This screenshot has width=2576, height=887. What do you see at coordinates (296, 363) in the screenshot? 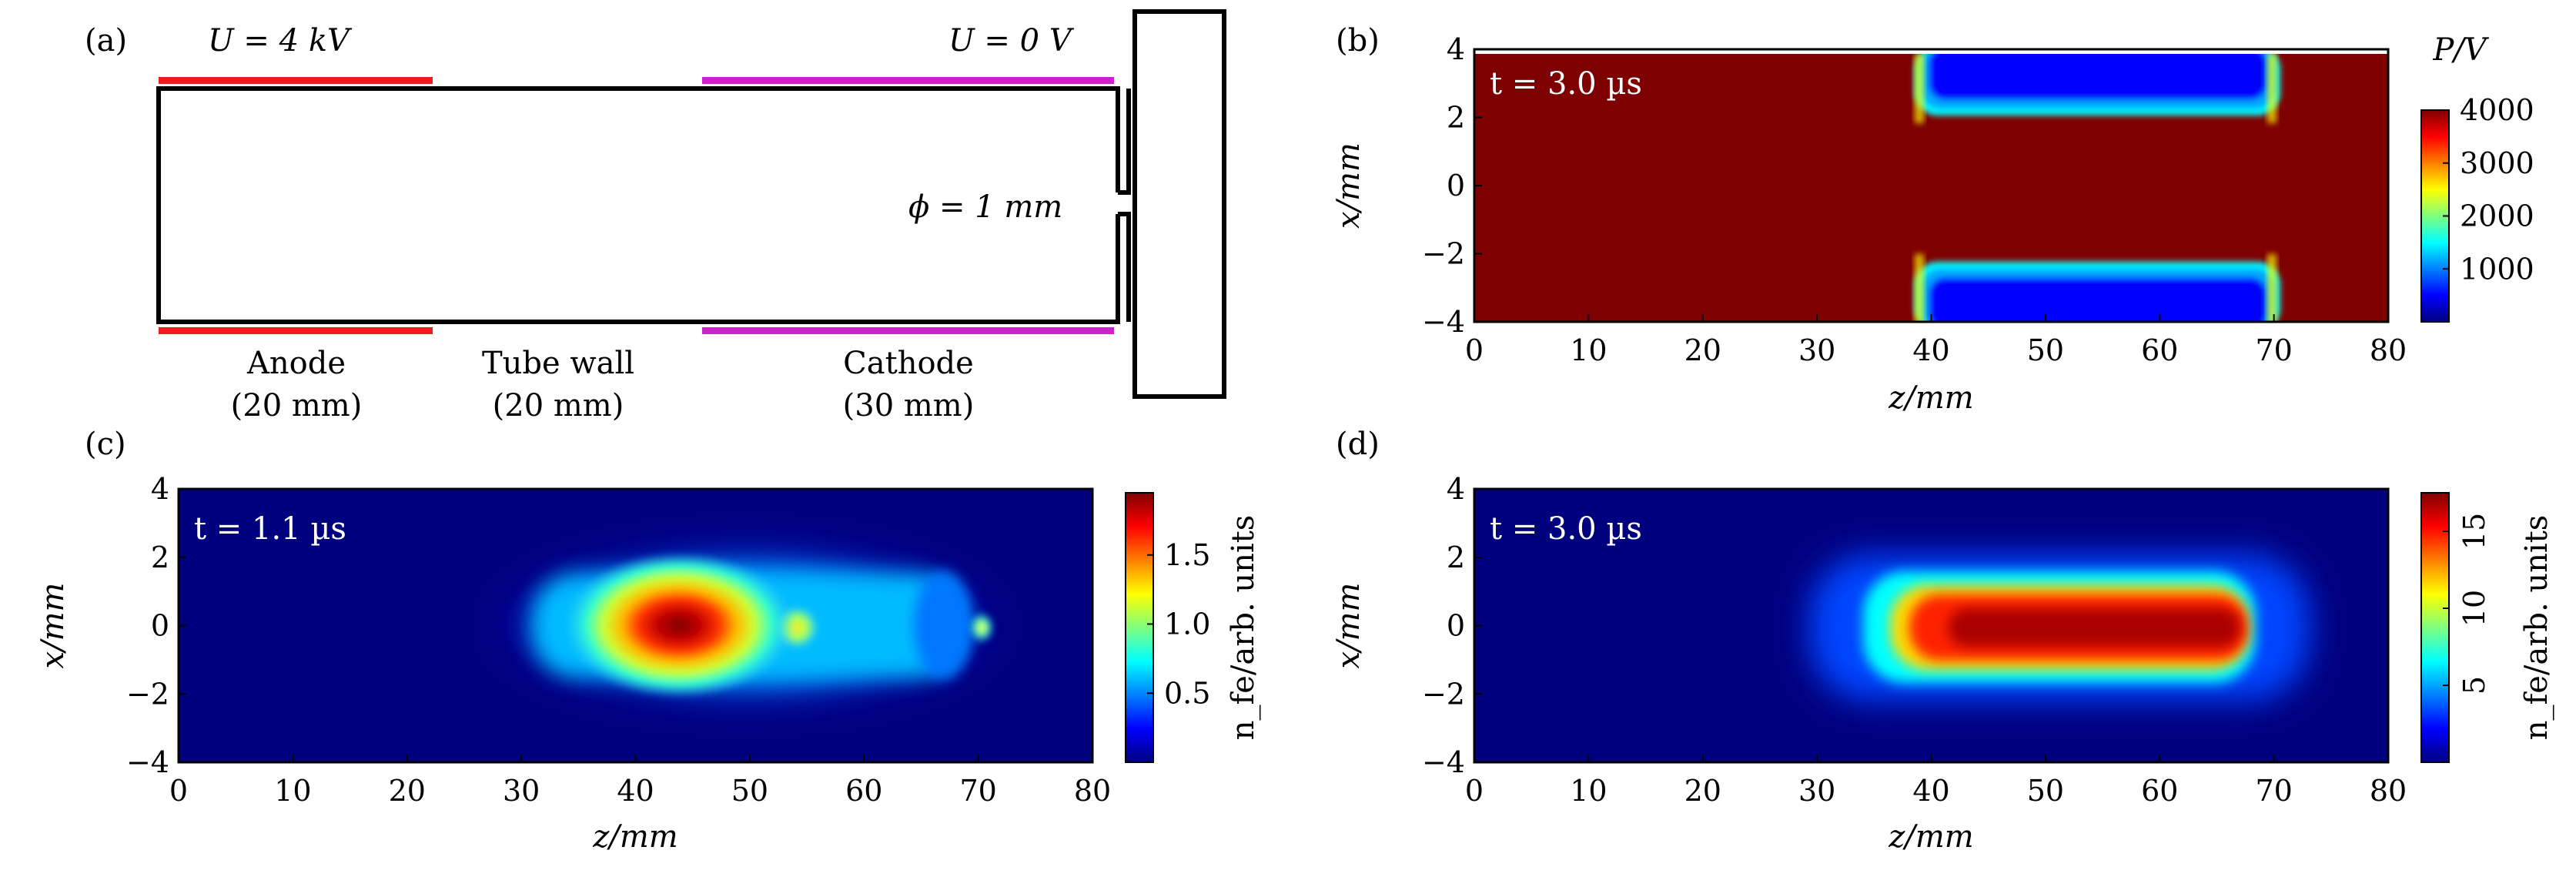
I see `anode-label: Anode` at bounding box center [296, 363].